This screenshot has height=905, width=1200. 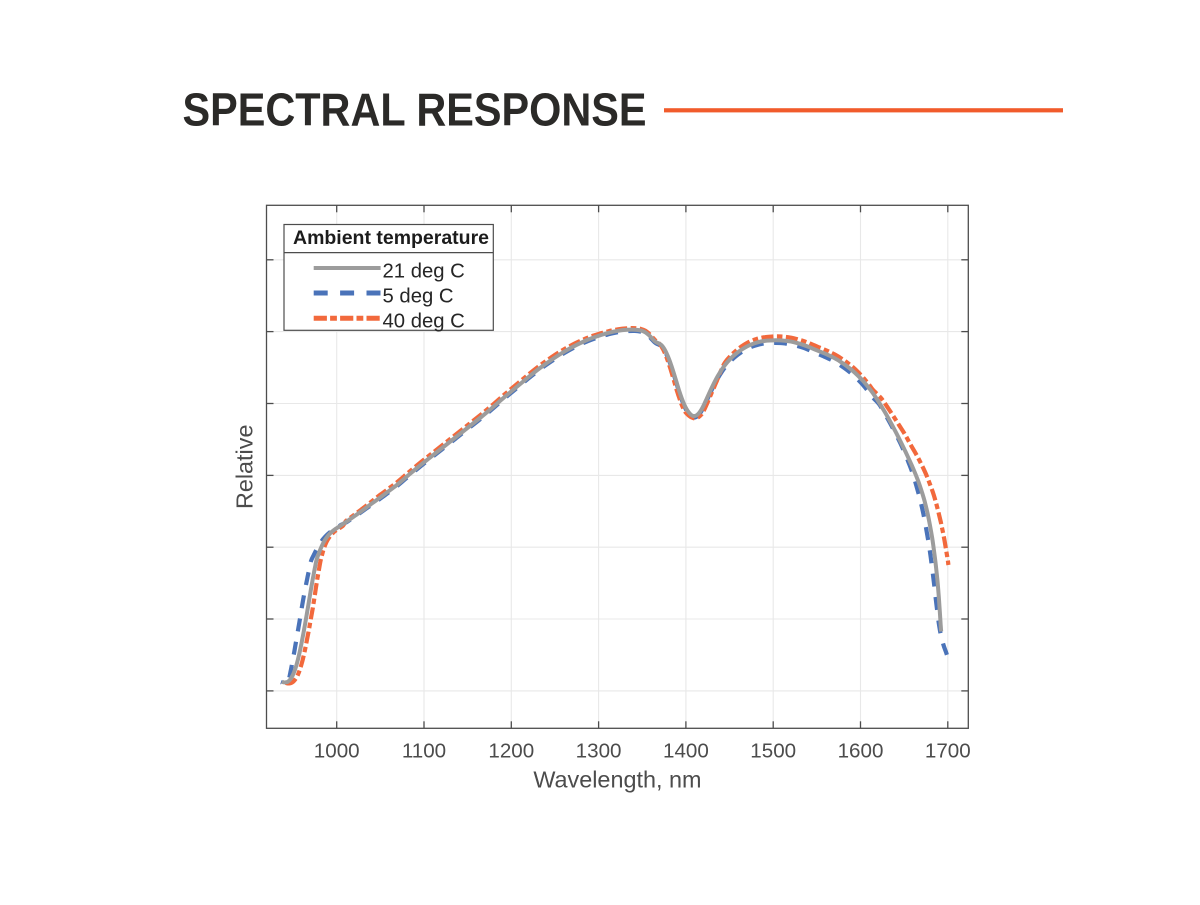 I want to click on svg-text: Ambient temperature, so click(x=391, y=238).